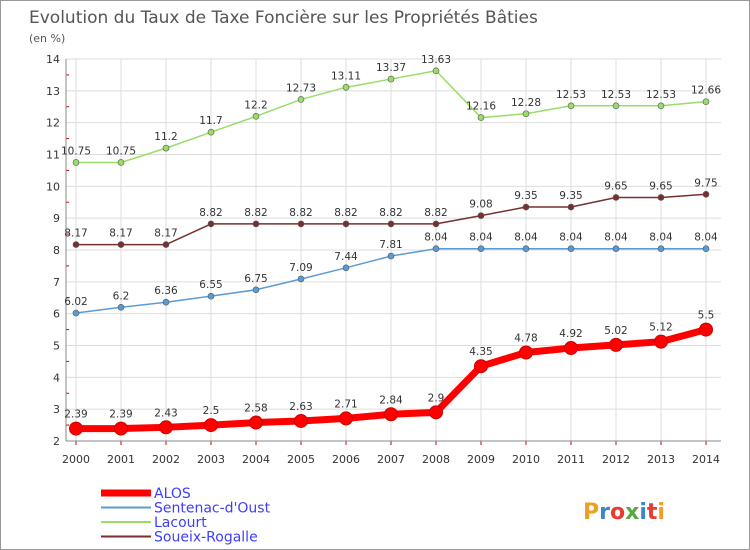  Describe the element at coordinates (255, 279) in the screenshot. I see `data-label: 6.75` at that location.